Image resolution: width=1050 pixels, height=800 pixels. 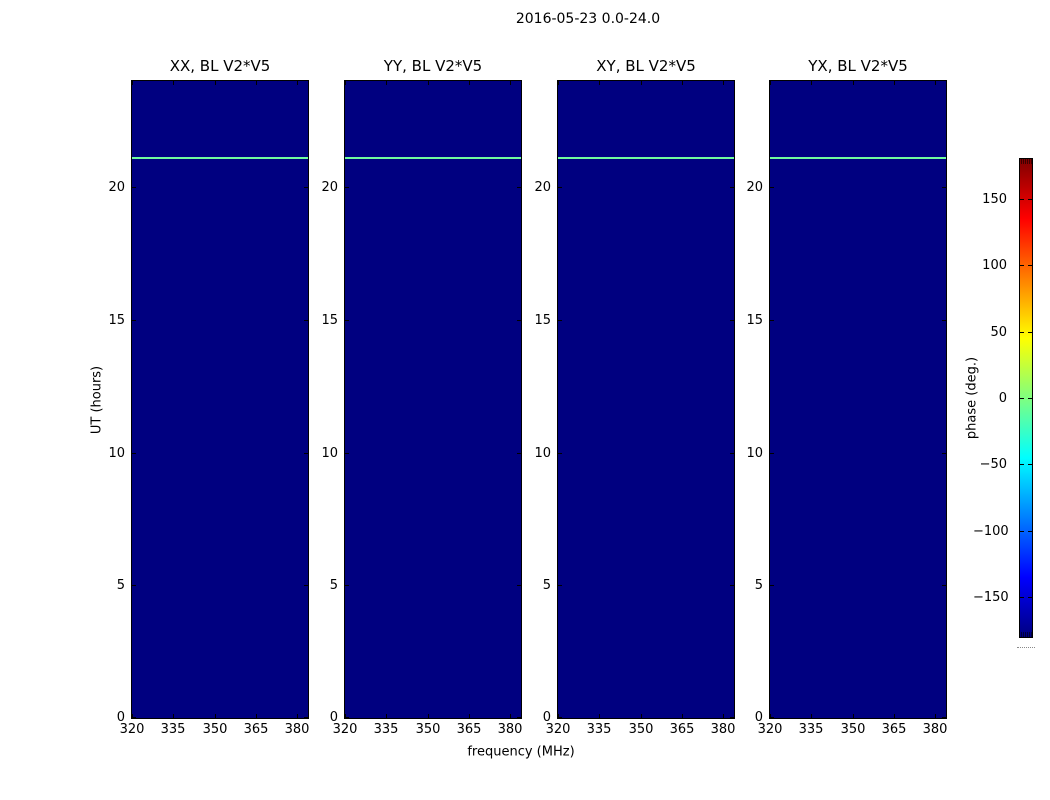 I want to click on colorbar-dotted-underline, so click(x=1026, y=647).